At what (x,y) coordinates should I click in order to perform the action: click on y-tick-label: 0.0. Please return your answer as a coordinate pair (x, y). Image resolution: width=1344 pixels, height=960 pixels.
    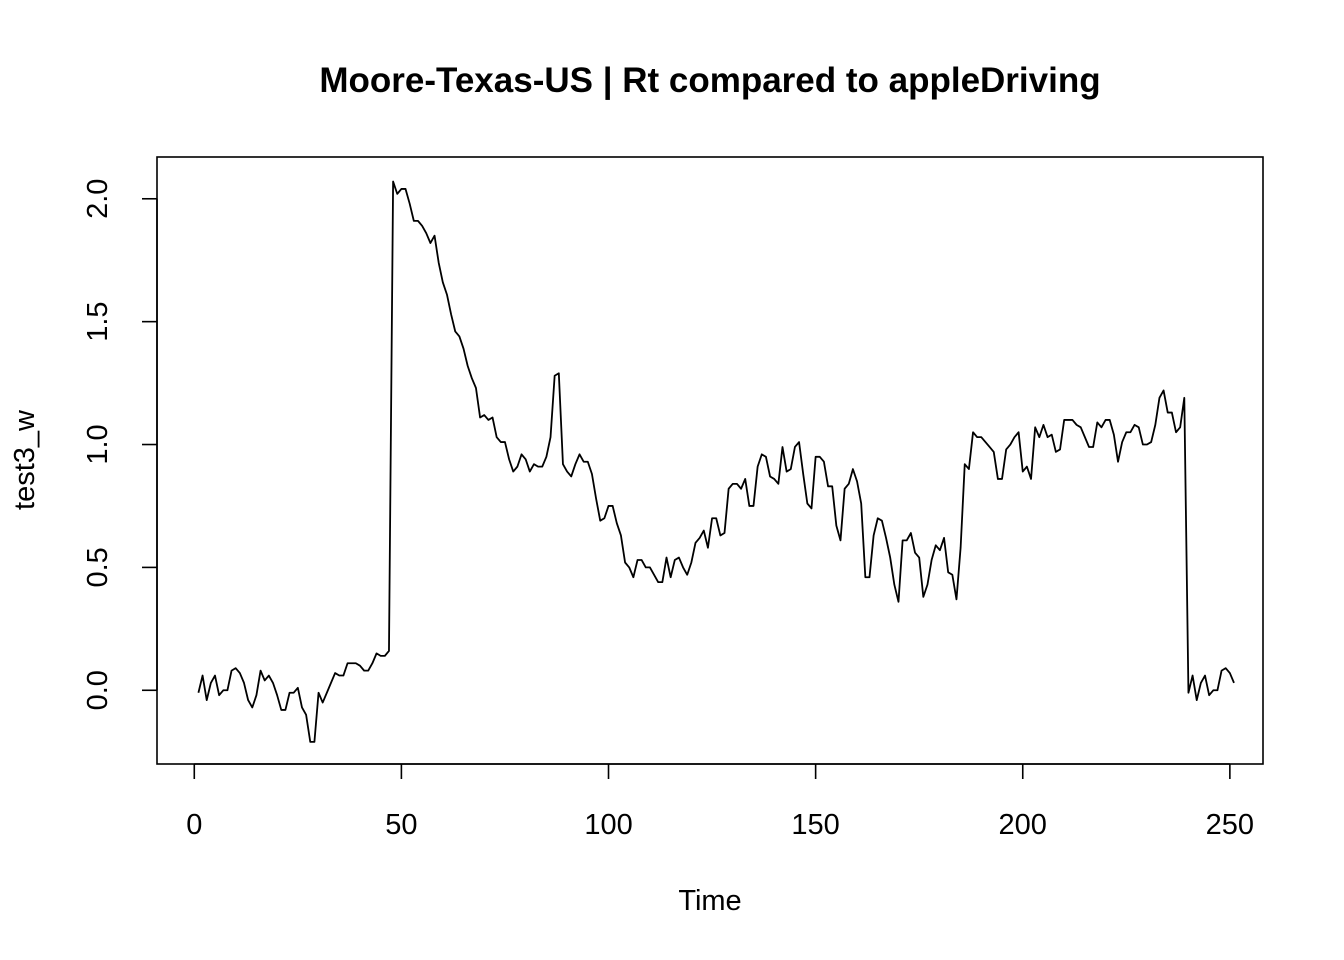
    Looking at the image, I should click on (98, 690).